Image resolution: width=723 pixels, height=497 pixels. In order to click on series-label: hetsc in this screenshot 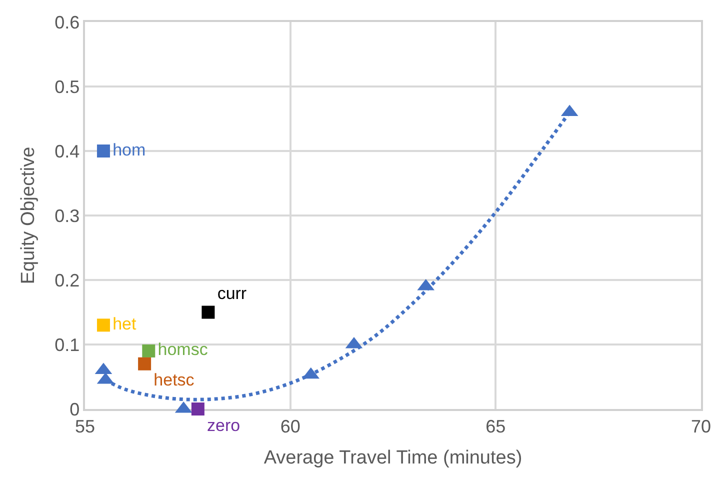, I will do `click(174, 380)`.